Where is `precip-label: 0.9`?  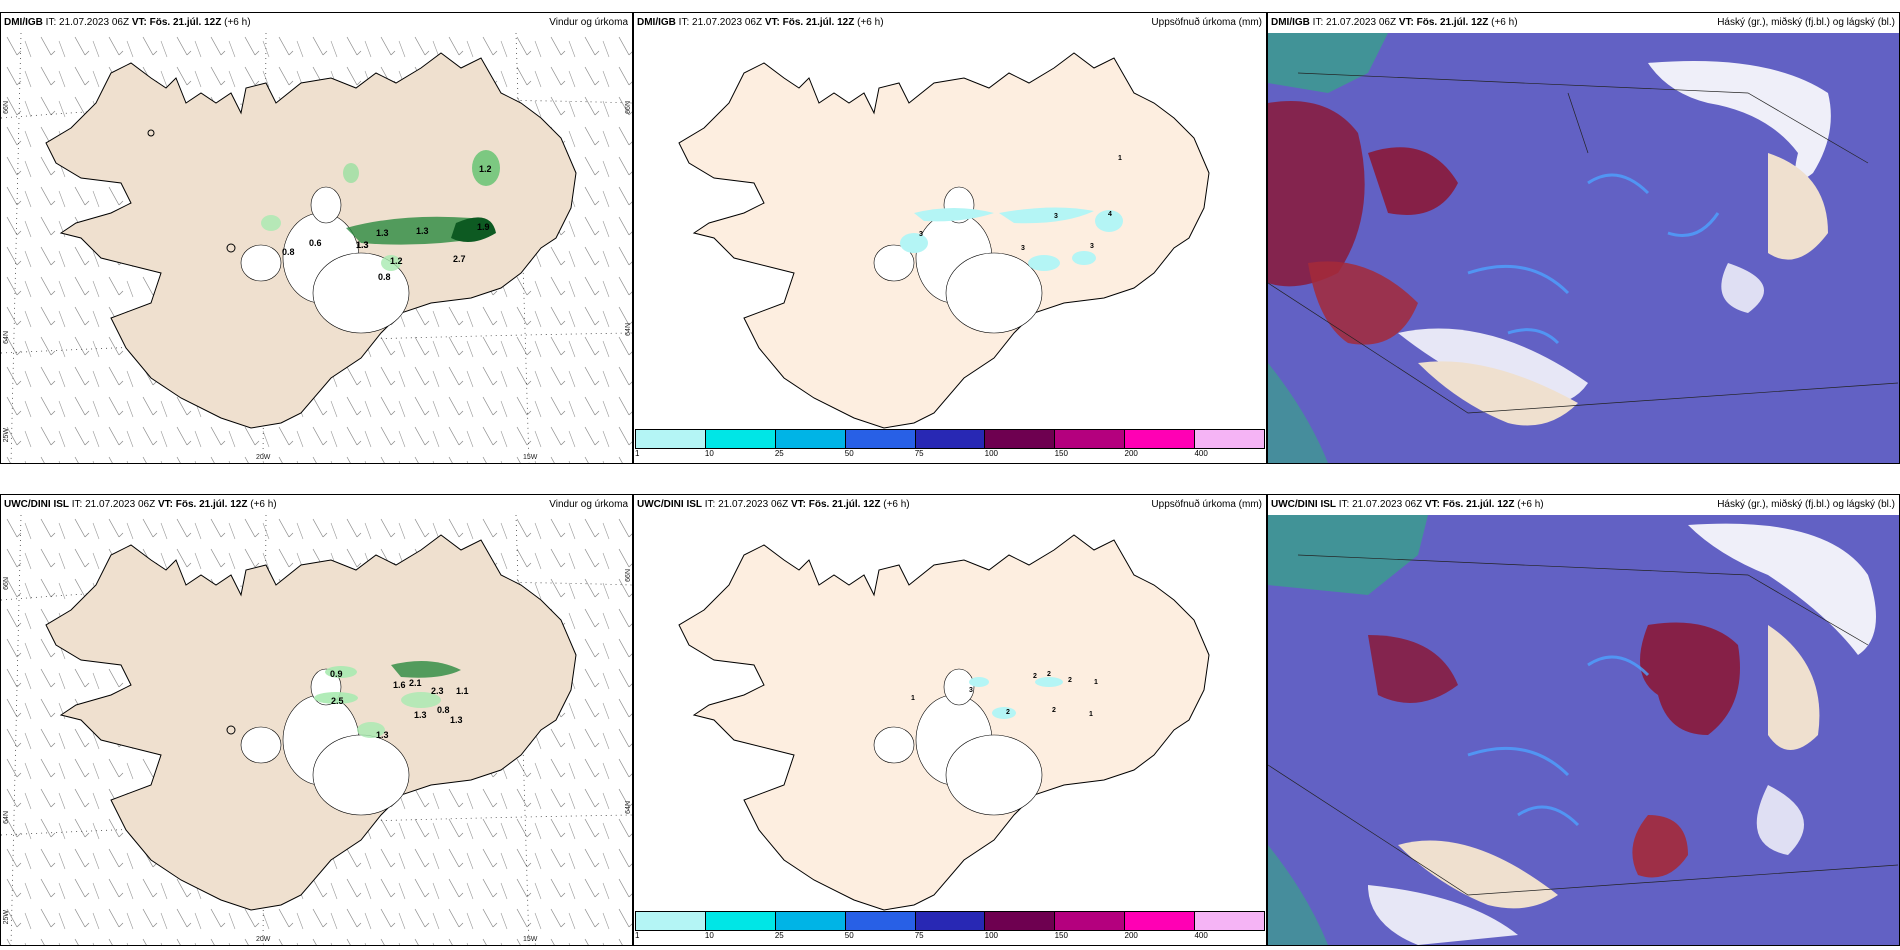 precip-label: 0.9 is located at coordinates (336, 674).